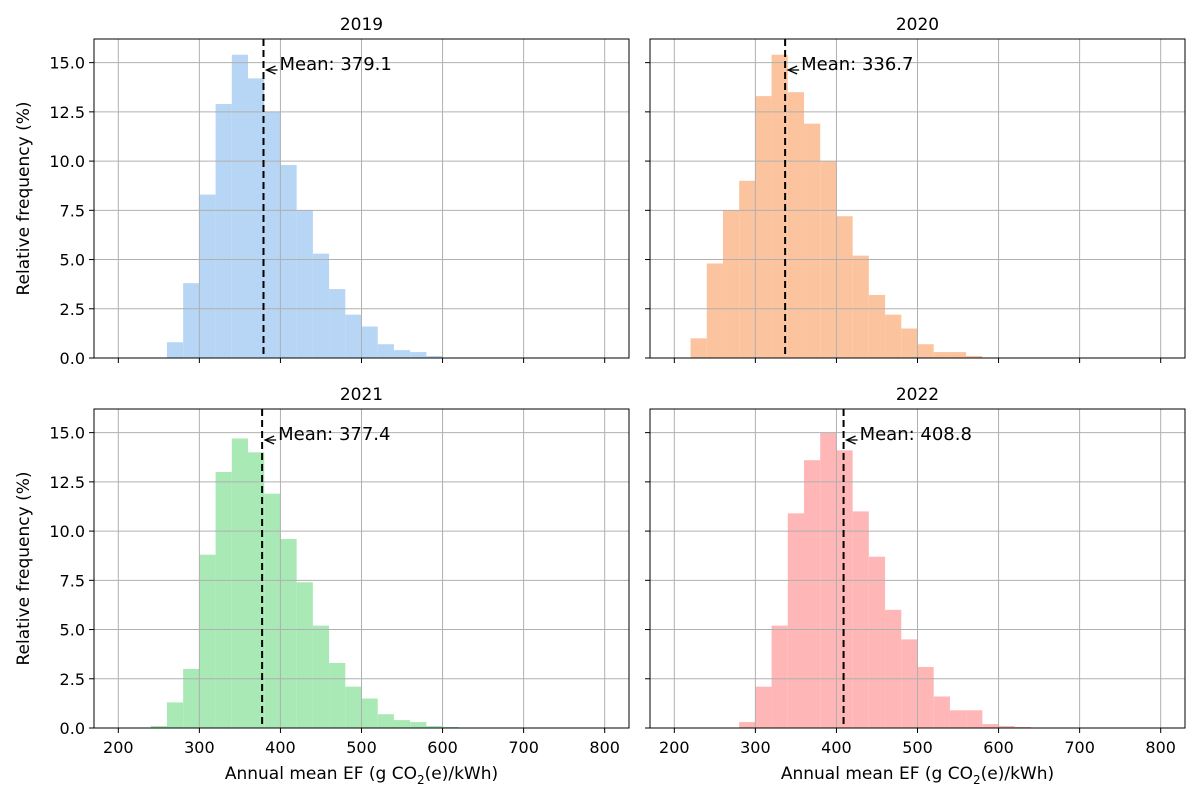  Describe the element at coordinates (334, 434) in the screenshot. I see `mean-label: Mean: 377.4` at that location.